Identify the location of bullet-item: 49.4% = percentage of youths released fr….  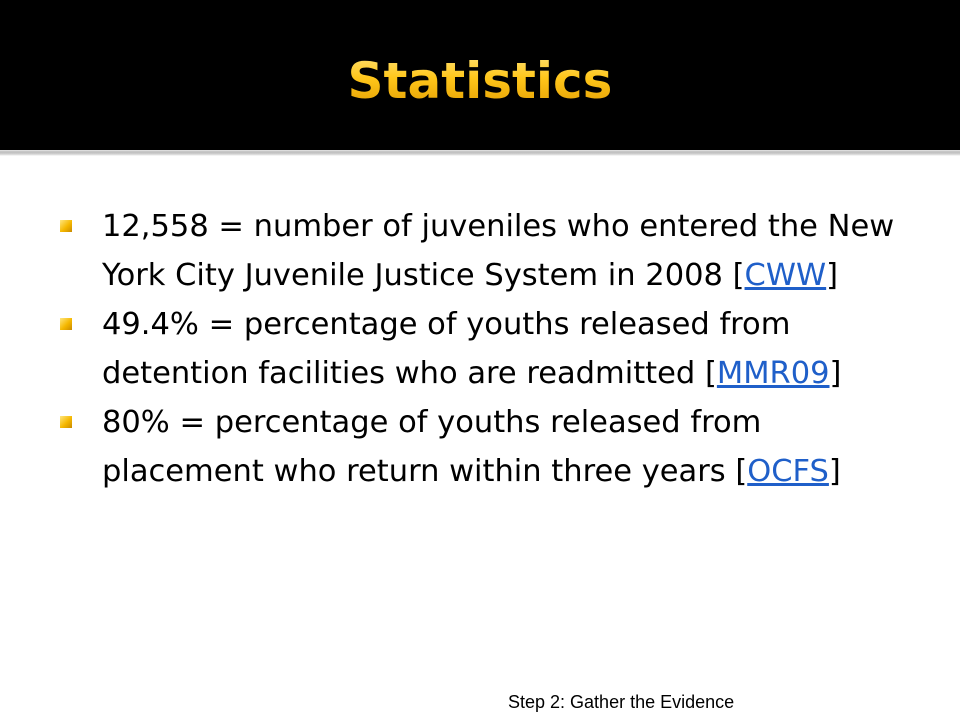
(490, 349).